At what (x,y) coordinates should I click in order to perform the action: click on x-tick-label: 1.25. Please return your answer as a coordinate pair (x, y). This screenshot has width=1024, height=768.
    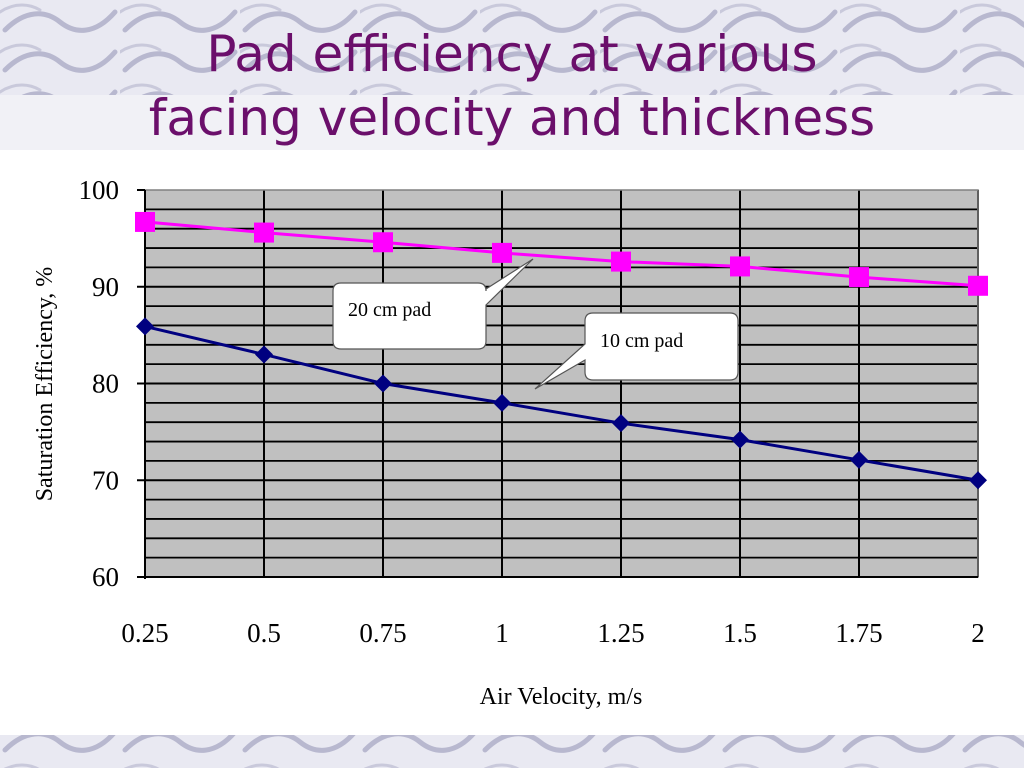
    Looking at the image, I should click on (620, 633).